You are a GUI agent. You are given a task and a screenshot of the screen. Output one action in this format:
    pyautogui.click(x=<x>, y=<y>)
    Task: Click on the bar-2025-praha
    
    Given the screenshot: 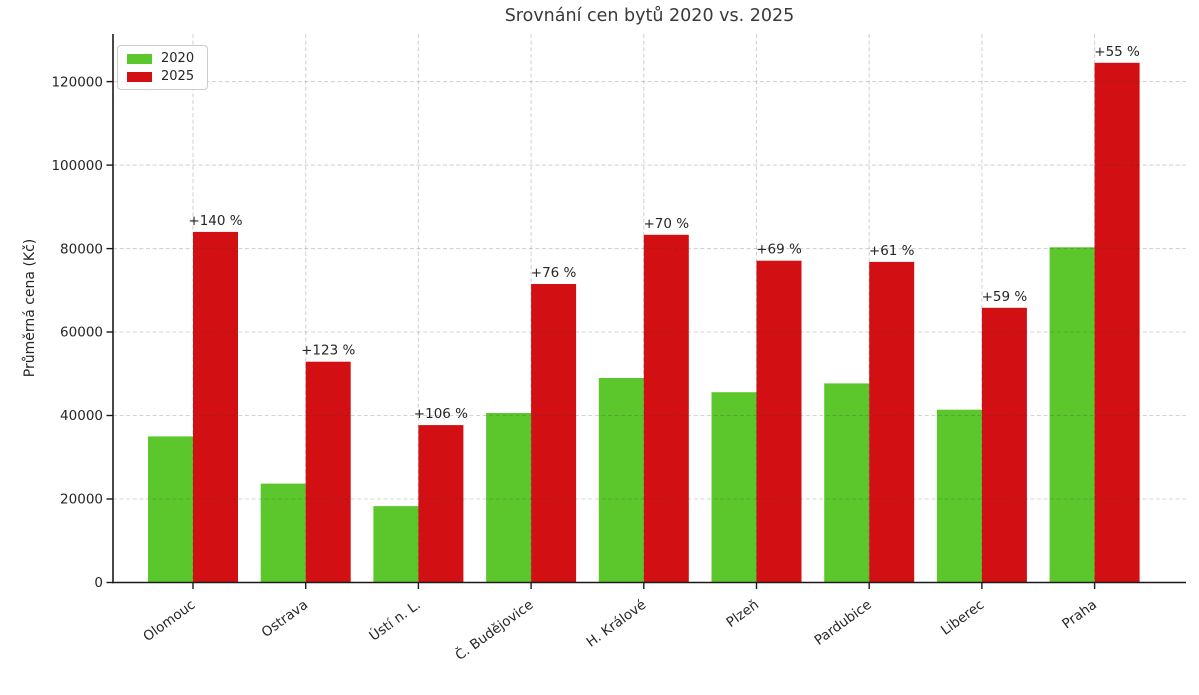 What is the action you would take?
    pyautogui.click(x=1117, y=322)
    